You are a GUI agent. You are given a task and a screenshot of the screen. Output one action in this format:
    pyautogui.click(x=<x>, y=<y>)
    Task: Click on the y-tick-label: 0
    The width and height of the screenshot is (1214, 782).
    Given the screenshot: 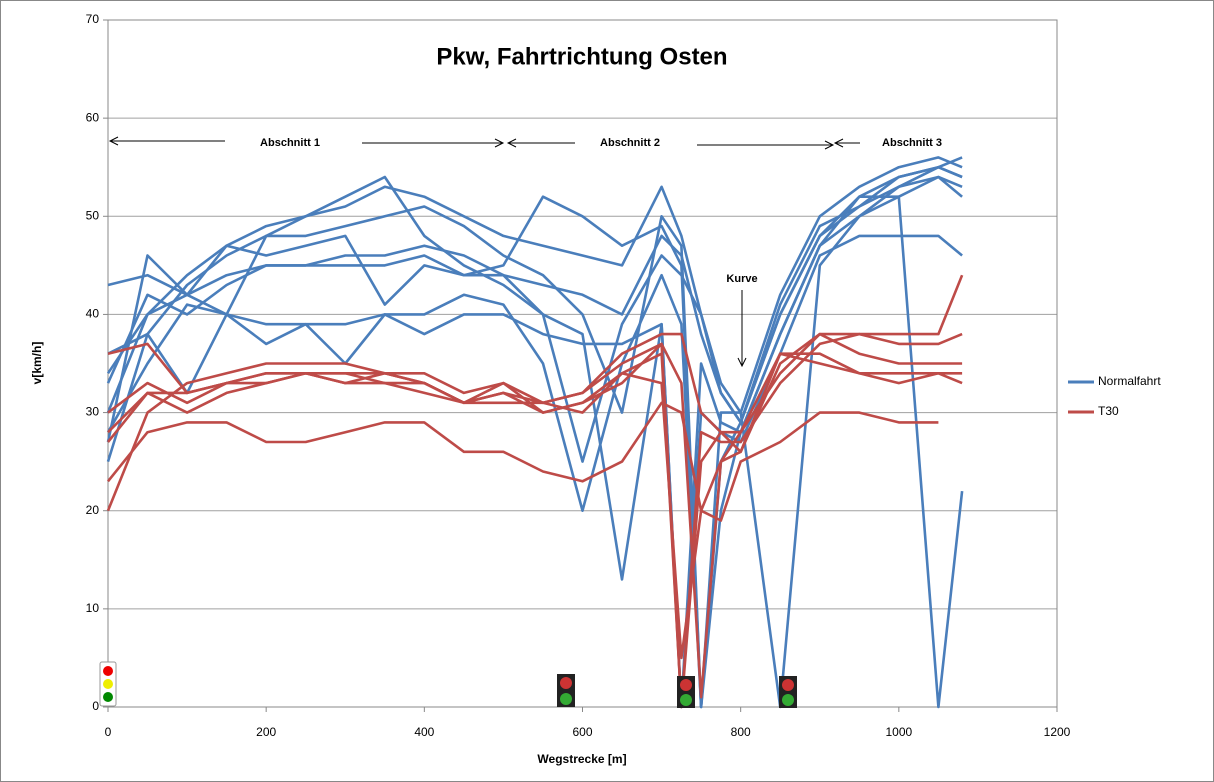 What is the action you would take?
    pyautogui.click(x=95, y=706)
    